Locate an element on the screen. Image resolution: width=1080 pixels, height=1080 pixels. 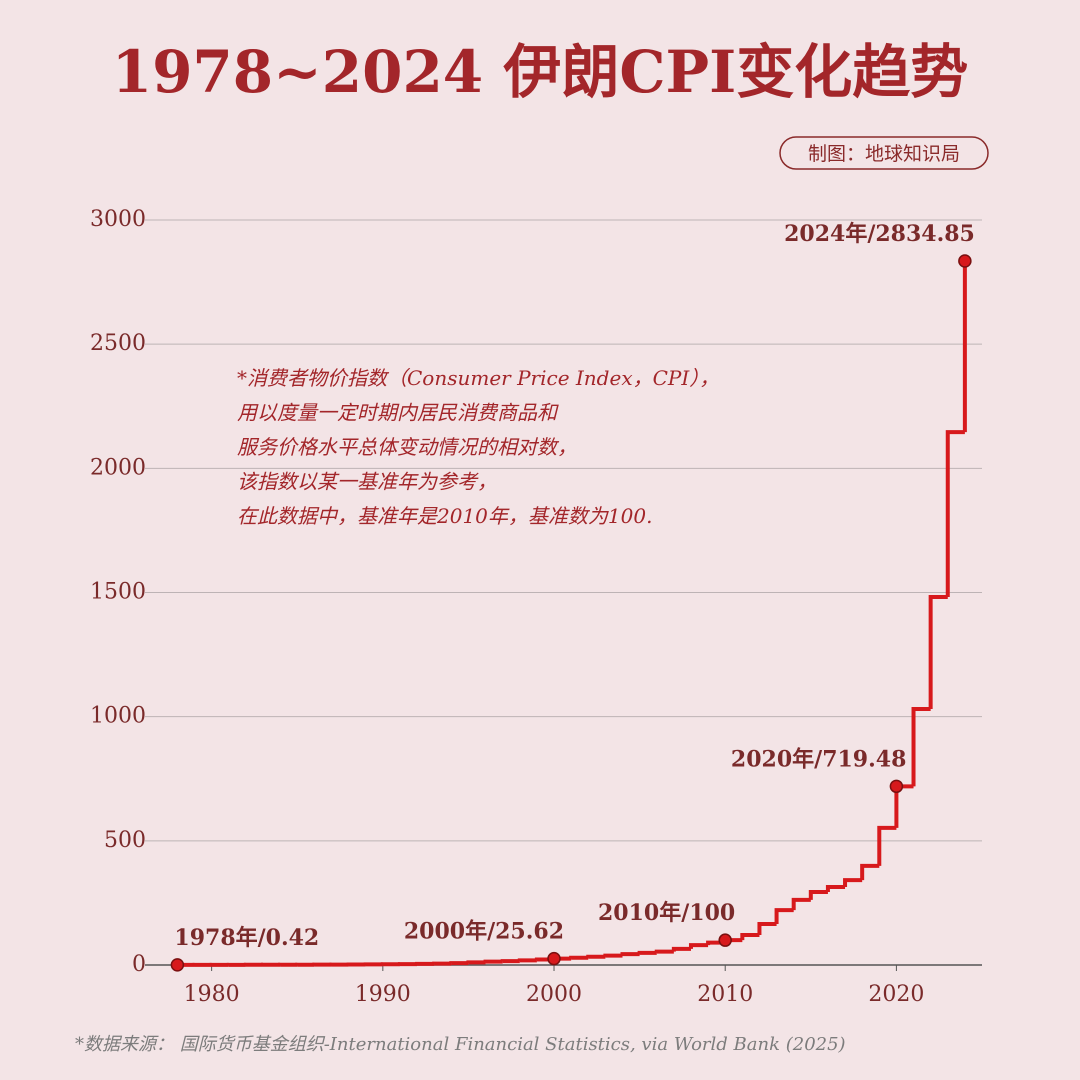
x-tick-label: 2020 is located at coordinates (896, 994).